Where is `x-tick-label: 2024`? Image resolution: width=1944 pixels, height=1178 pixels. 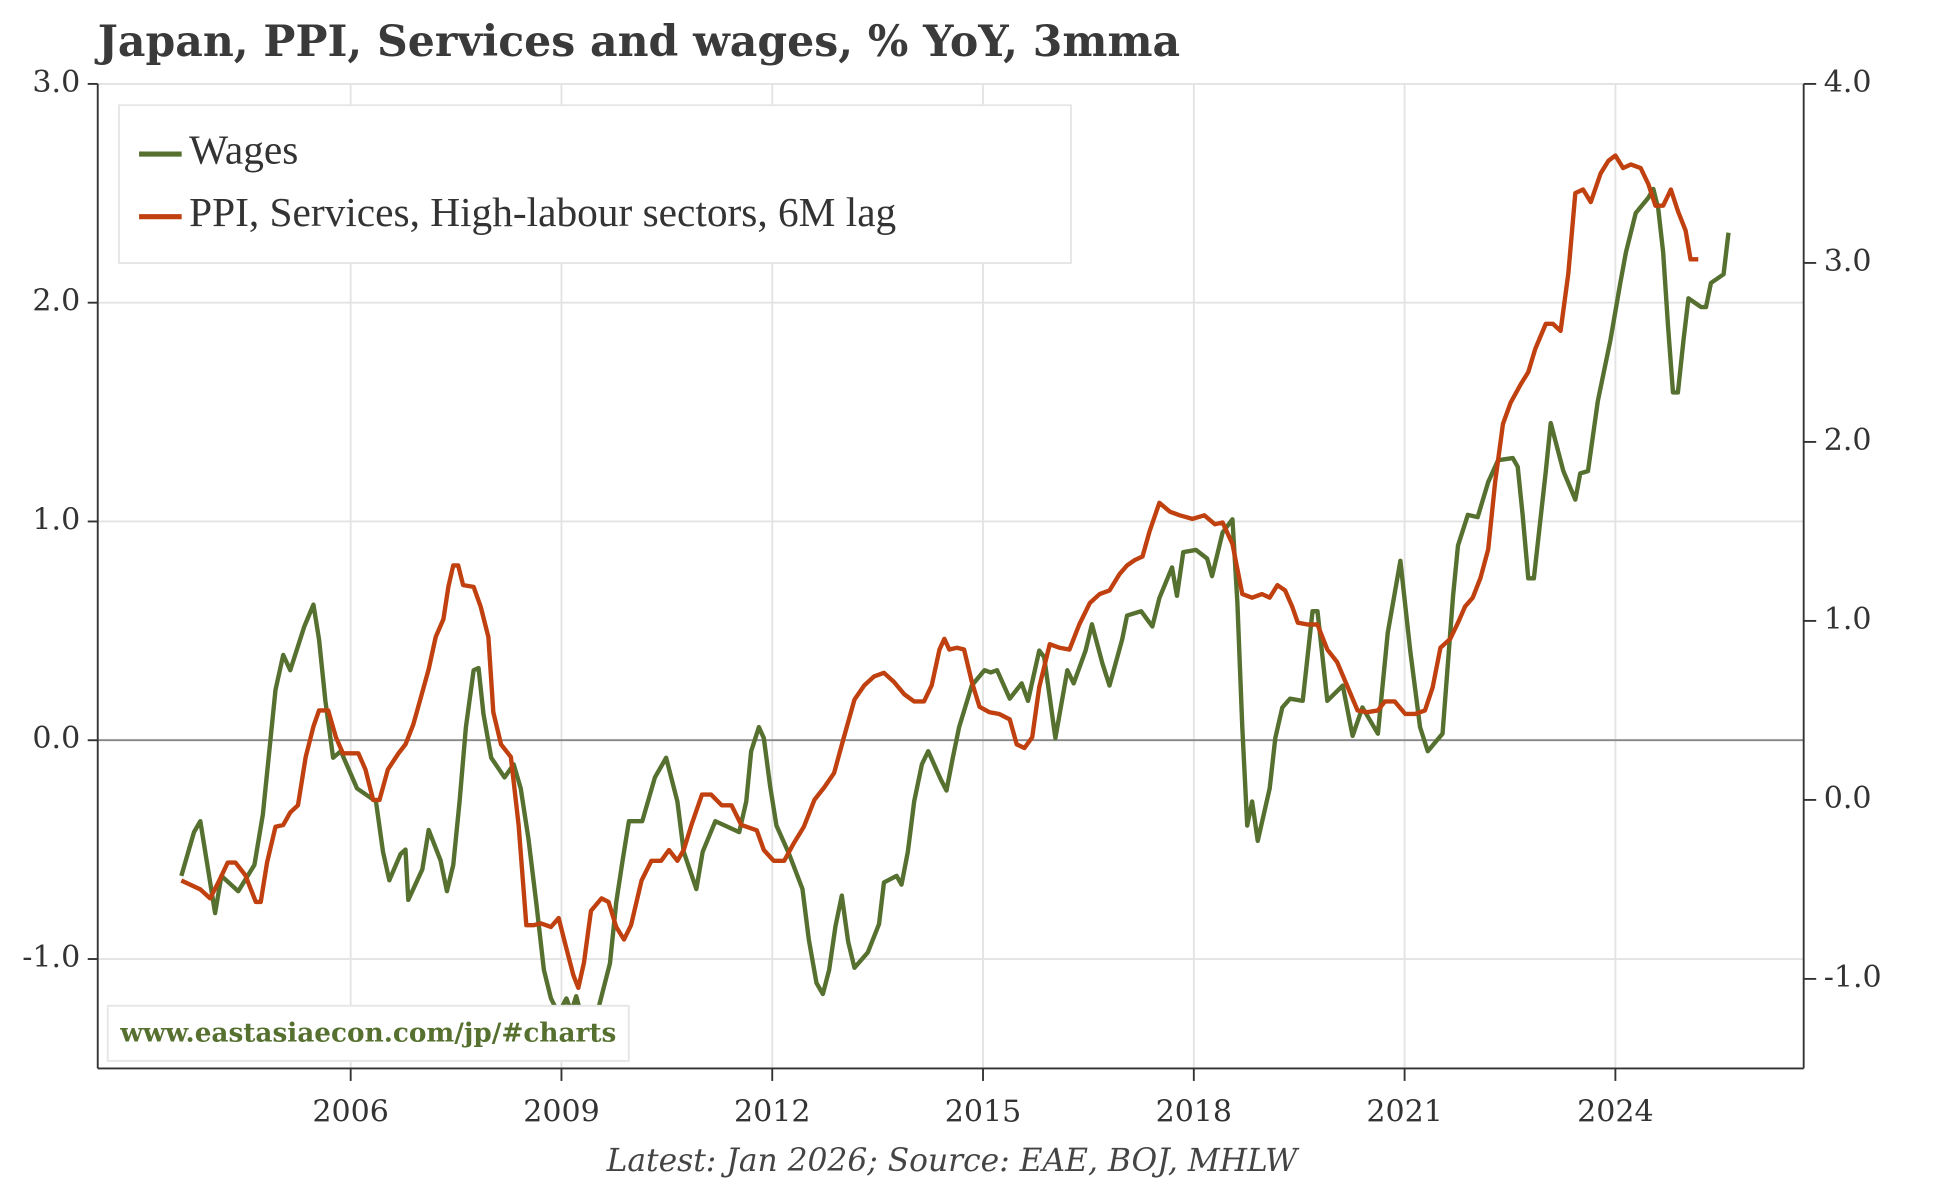
x-tick-label: 2024 is located at coordinates (1615, 1111).